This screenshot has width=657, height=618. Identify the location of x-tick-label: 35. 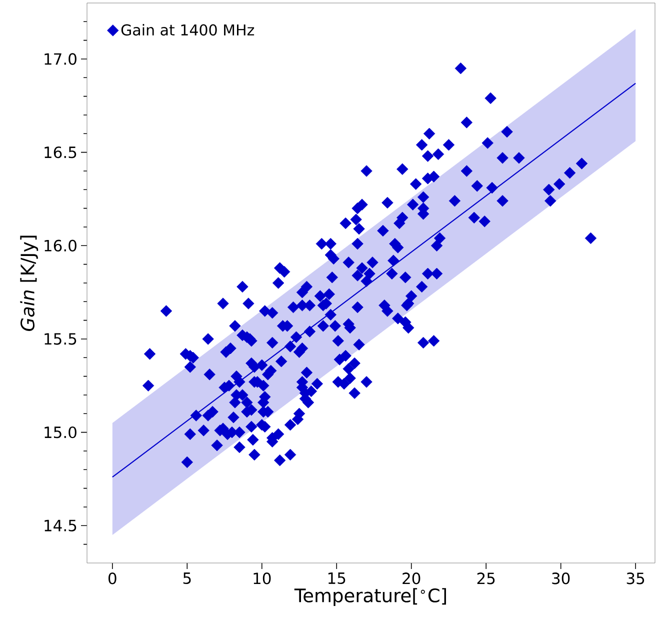
(635, 578).